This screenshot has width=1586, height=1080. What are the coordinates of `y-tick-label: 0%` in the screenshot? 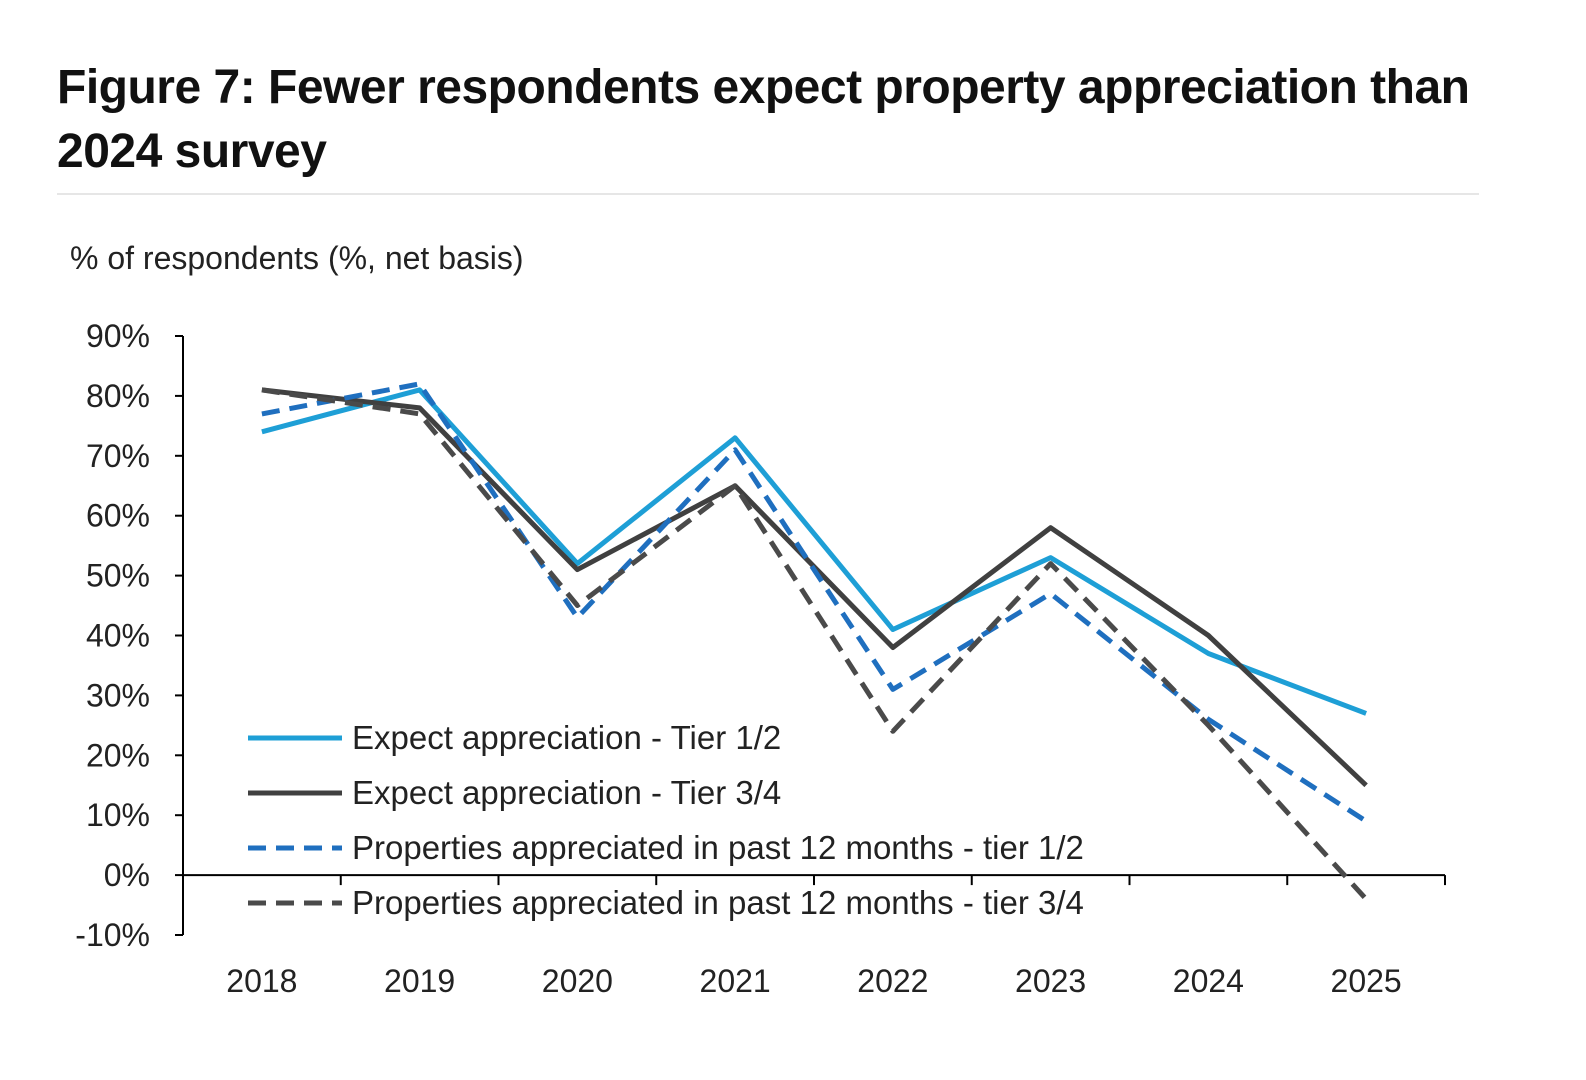 It's located at (127, 875).